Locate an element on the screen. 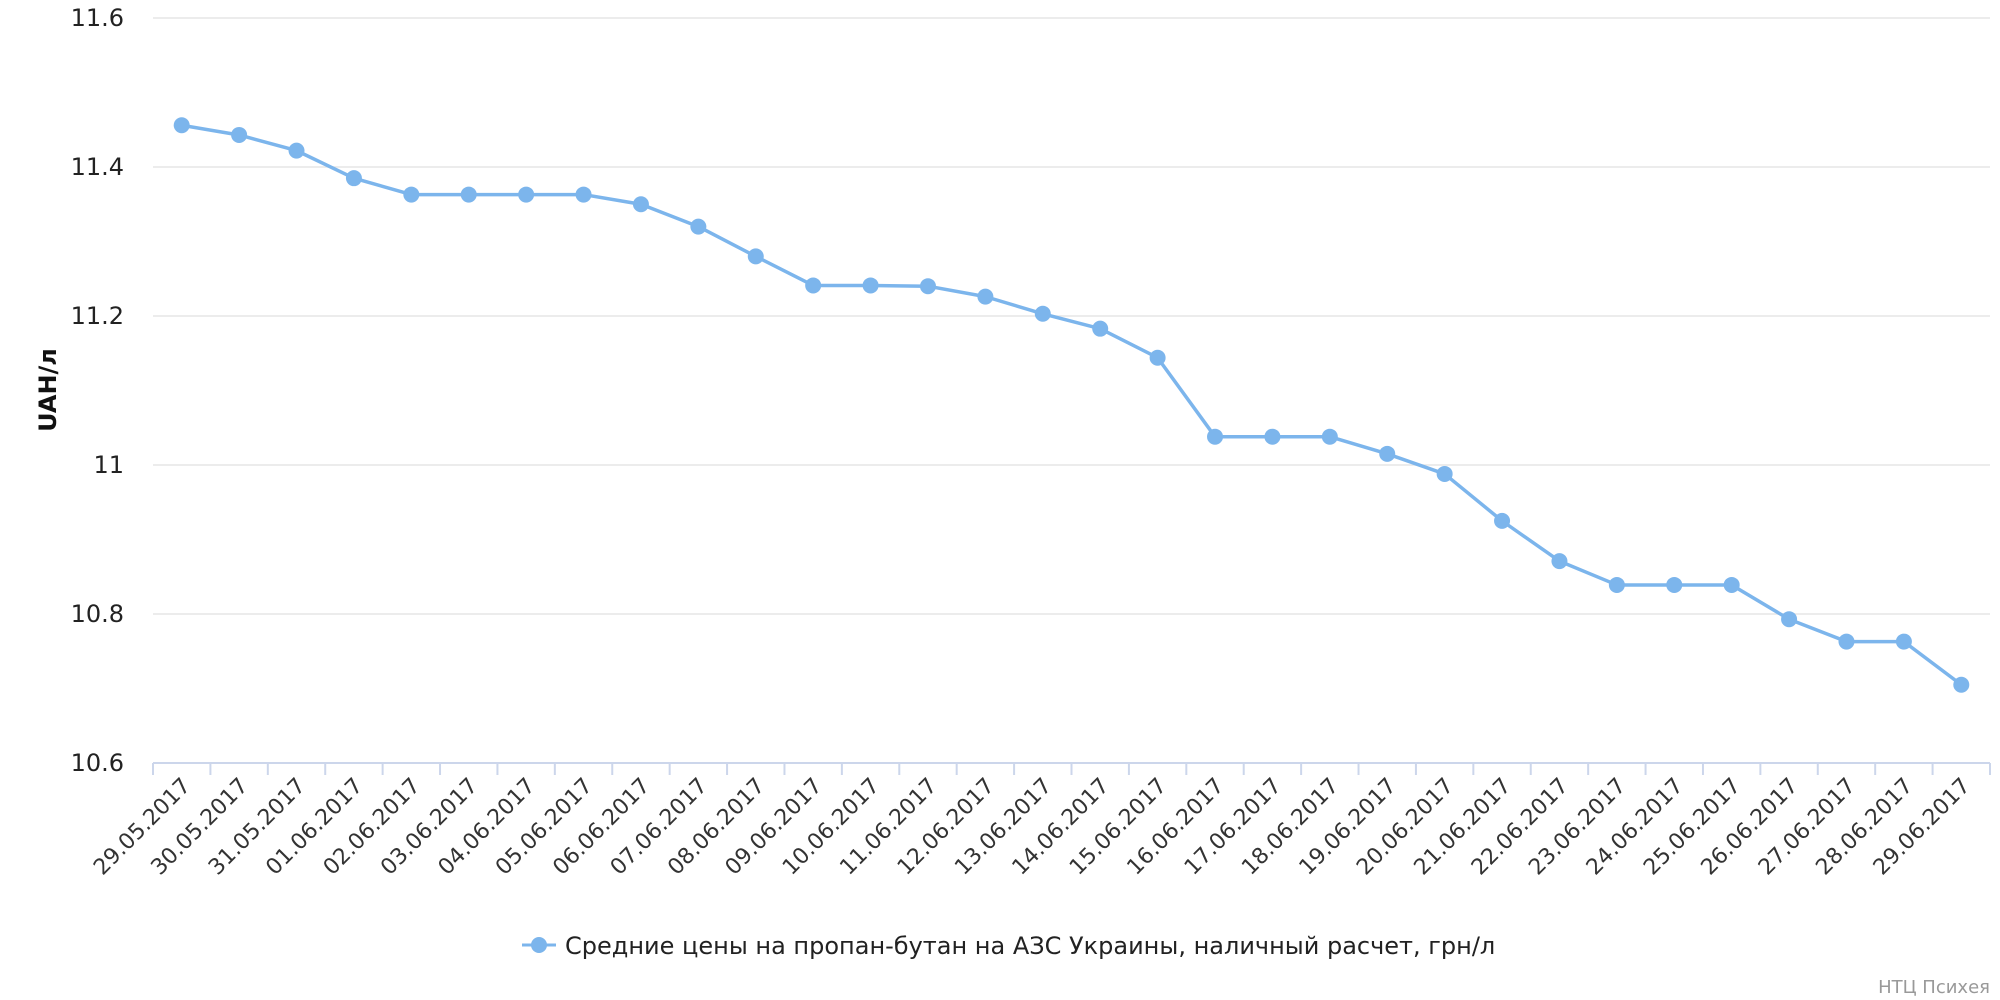  y-tick-label: 11.6 is located at coordinates (97, 18).